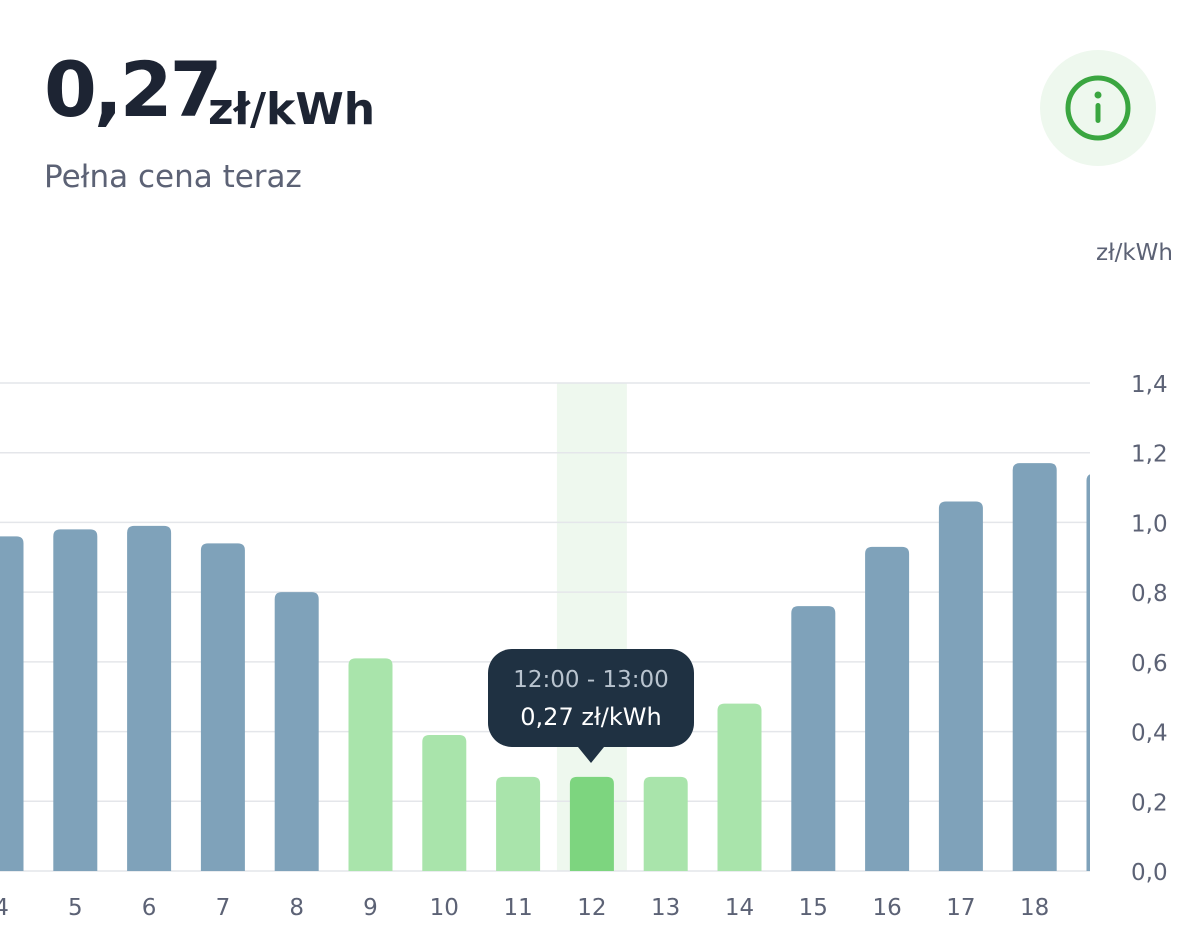 This screenshot has height=950, width=1200. What do you see at coordinates (665, 908) in the screenshot?
I see `x-tick-label: 13` at bounding box center [665, 908].